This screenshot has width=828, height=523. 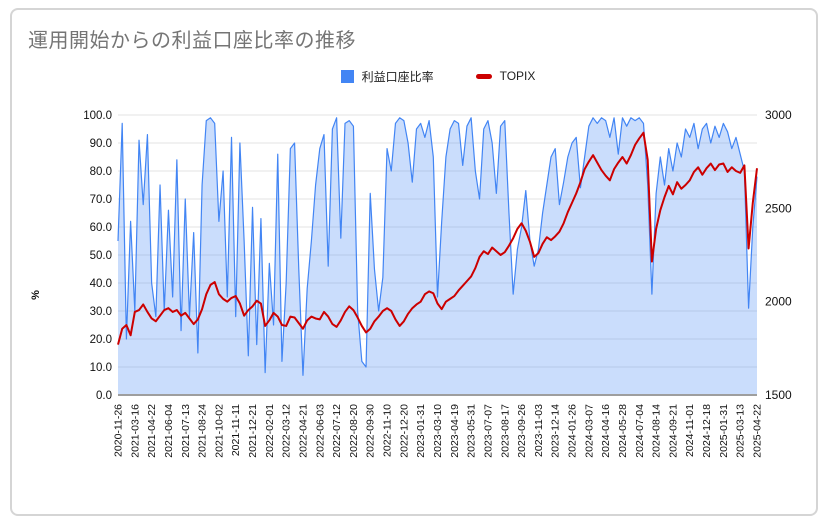 I want to click on x-tick-label: 2023-01-31, so click(x=421, y=431).